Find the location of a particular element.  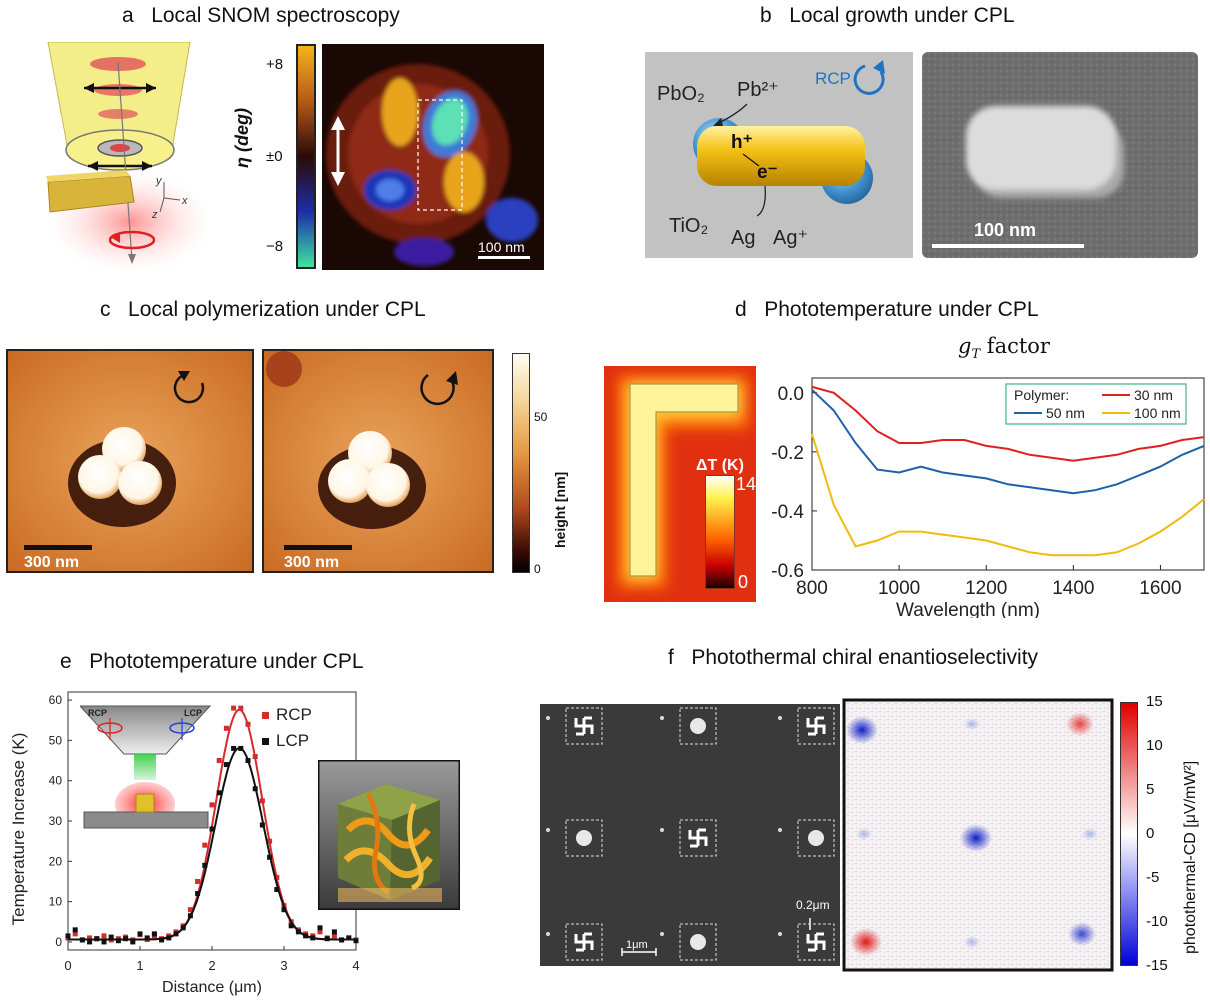

sem-rod-image: 100 nm is located at coordinates (1060, 155).